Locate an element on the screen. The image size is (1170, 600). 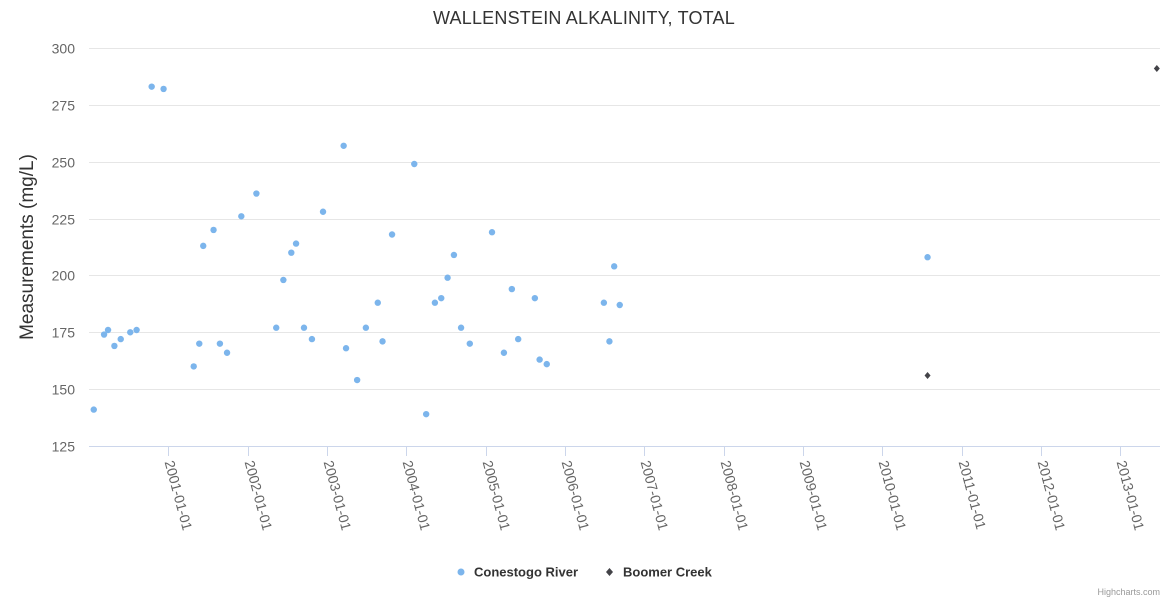
legend-marker-boomer-creek is located at coordinates (609, 572).